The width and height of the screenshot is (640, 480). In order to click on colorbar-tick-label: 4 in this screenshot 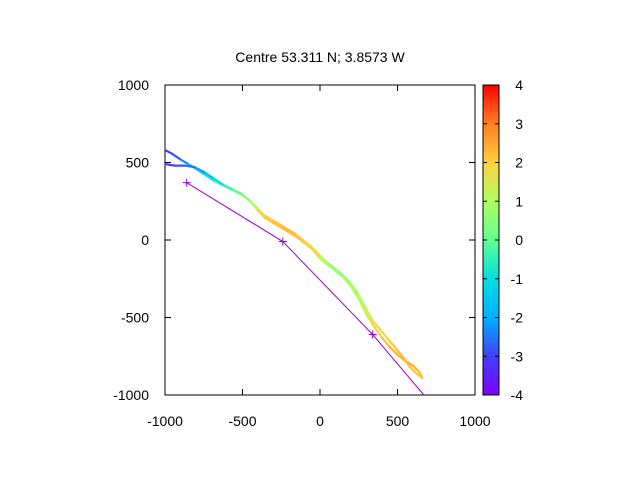, I will do `click(519, 85)`.